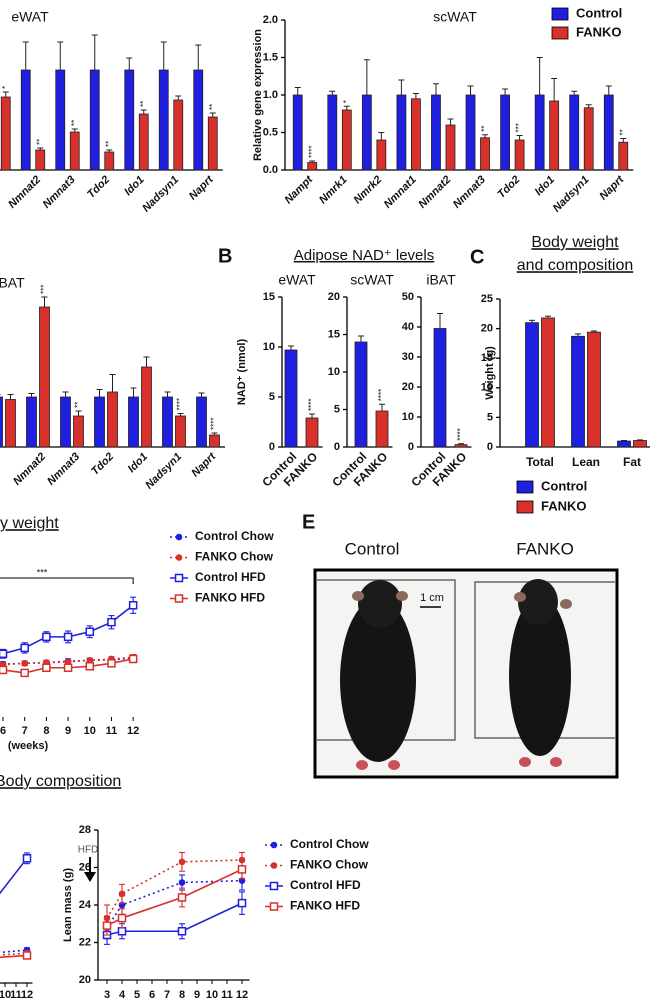 This screenshot has width=650, height=1000. Describe the element at coordinates (545, 548) in the screenshot. I see `photo-group: FANKO` at that location.